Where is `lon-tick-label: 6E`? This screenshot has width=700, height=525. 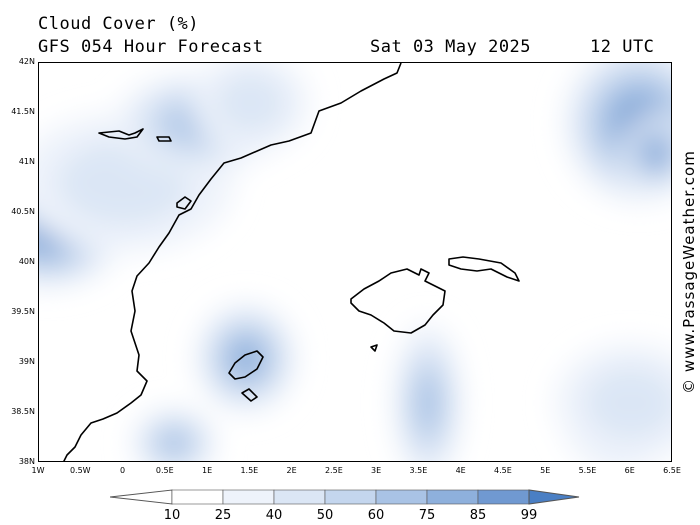
lon-tick-label: 6E is located at coordinates (629, 470).